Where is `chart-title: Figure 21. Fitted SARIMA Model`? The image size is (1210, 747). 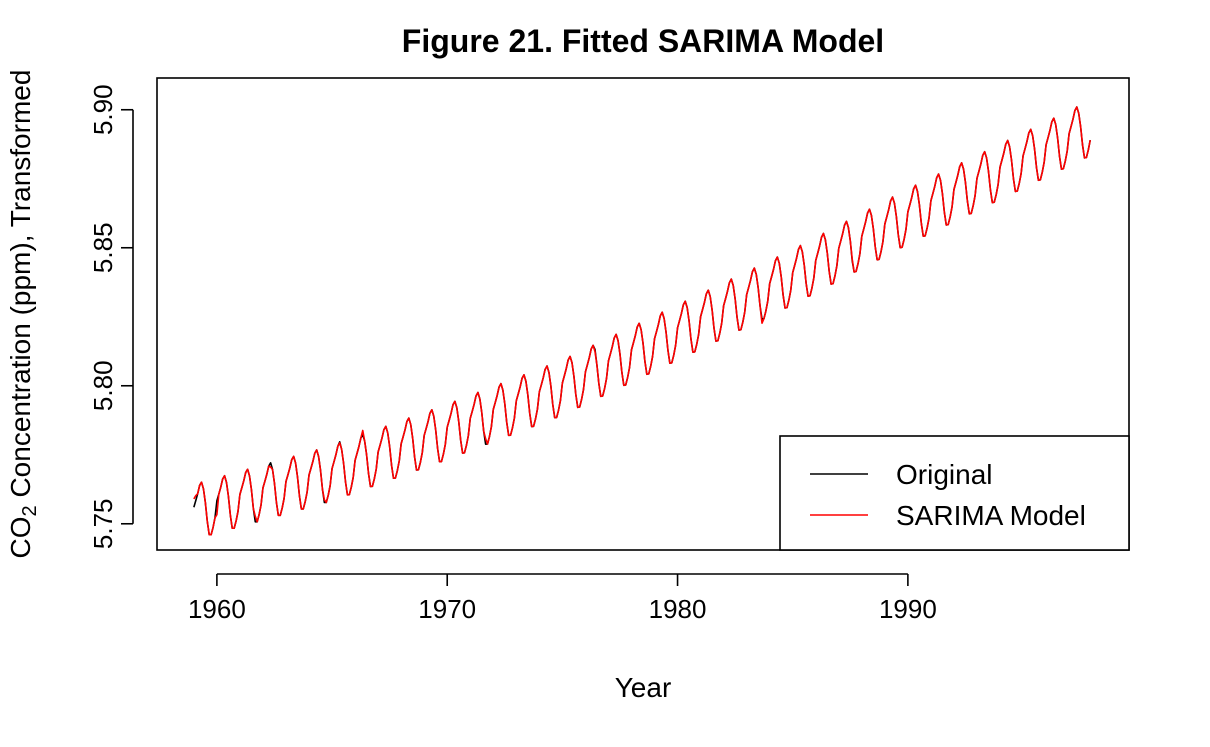
chart-title: Figure 21. Fitted SARIMA Model is located at coordinates (643, 41).